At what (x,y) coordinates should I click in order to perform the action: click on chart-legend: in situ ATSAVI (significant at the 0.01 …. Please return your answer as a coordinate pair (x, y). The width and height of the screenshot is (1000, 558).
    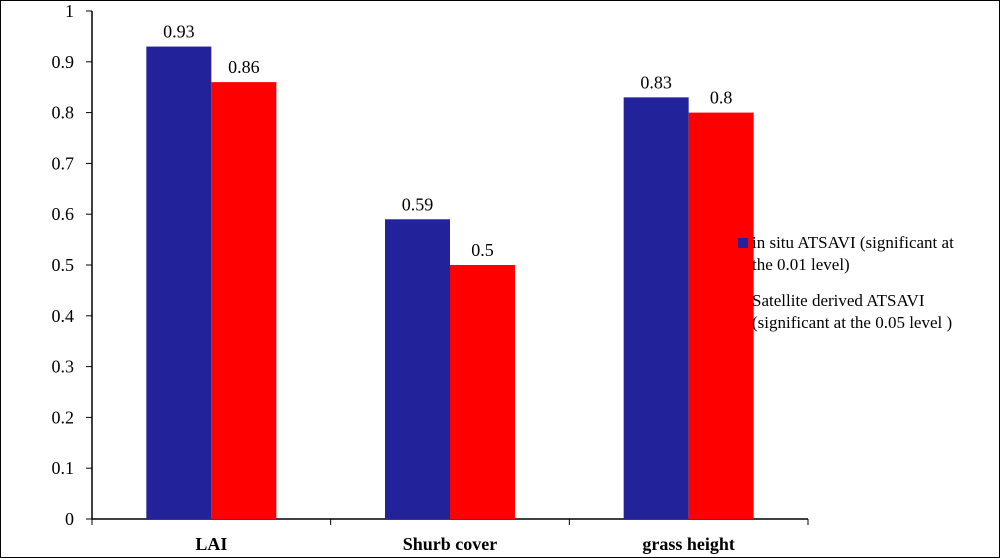
    Looking at the image, I should click on (865, 290).